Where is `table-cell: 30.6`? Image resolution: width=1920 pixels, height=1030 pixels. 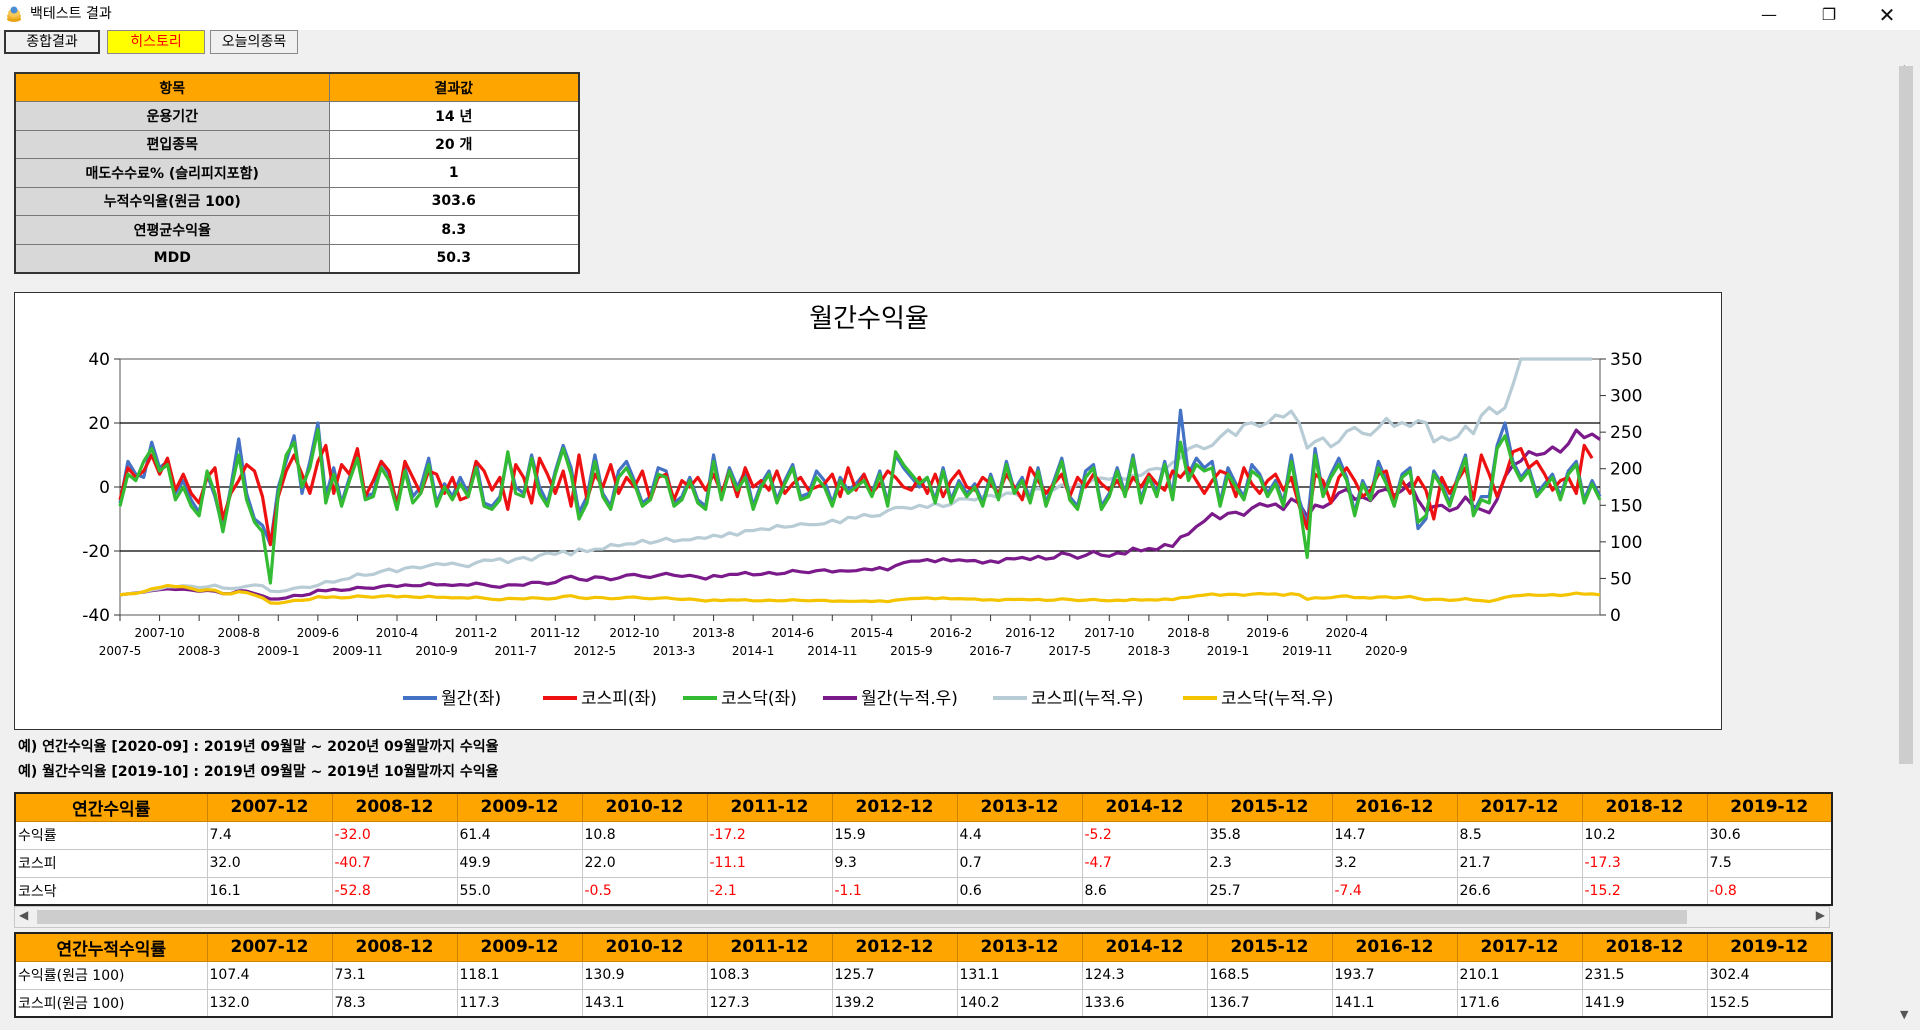
table-cell: 30.6 is located at coordinates (1769, 835).